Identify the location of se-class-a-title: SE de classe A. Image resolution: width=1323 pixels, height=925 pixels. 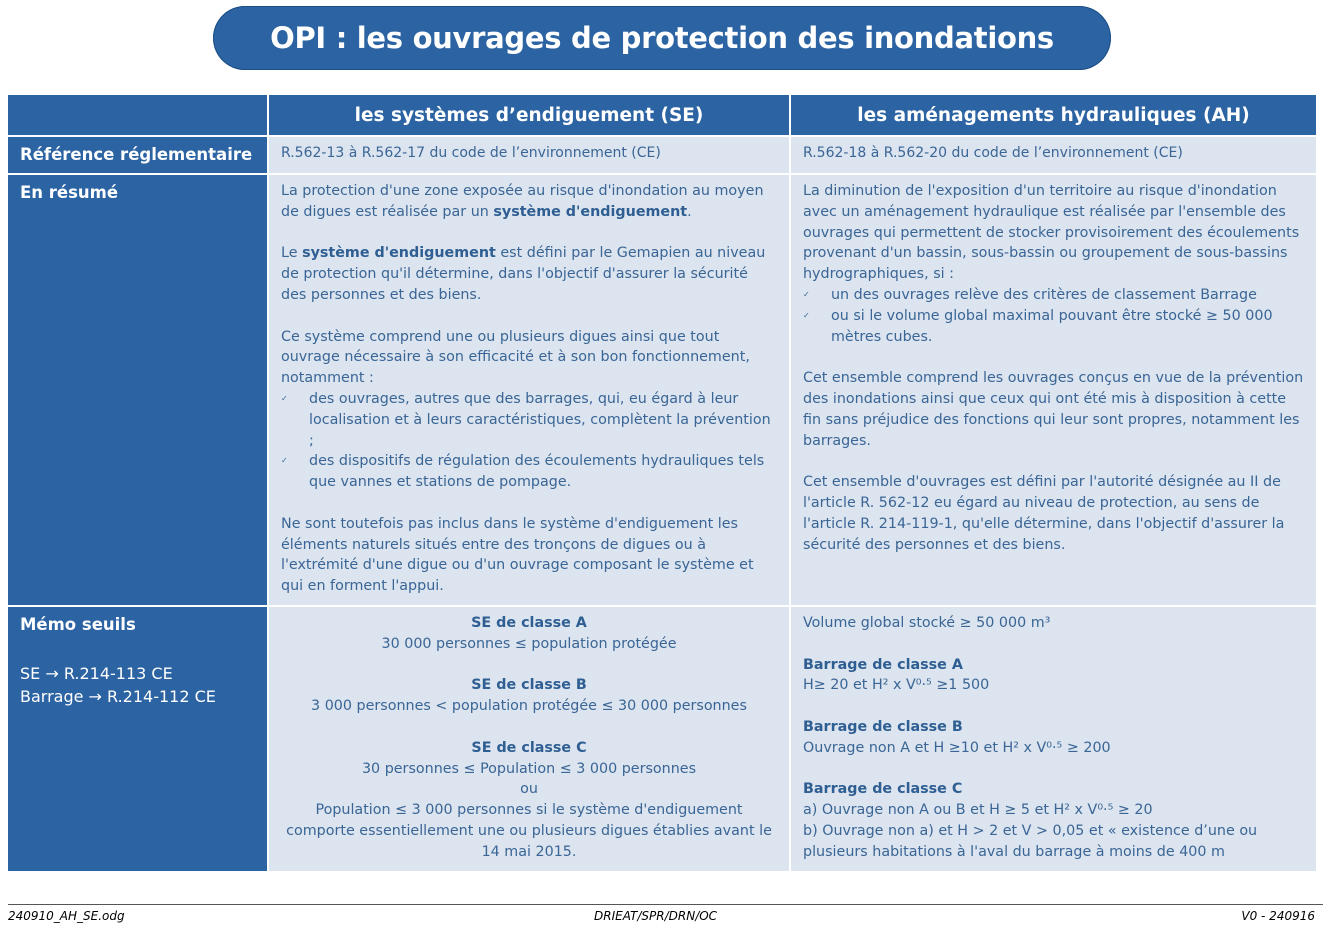
(529, 622).